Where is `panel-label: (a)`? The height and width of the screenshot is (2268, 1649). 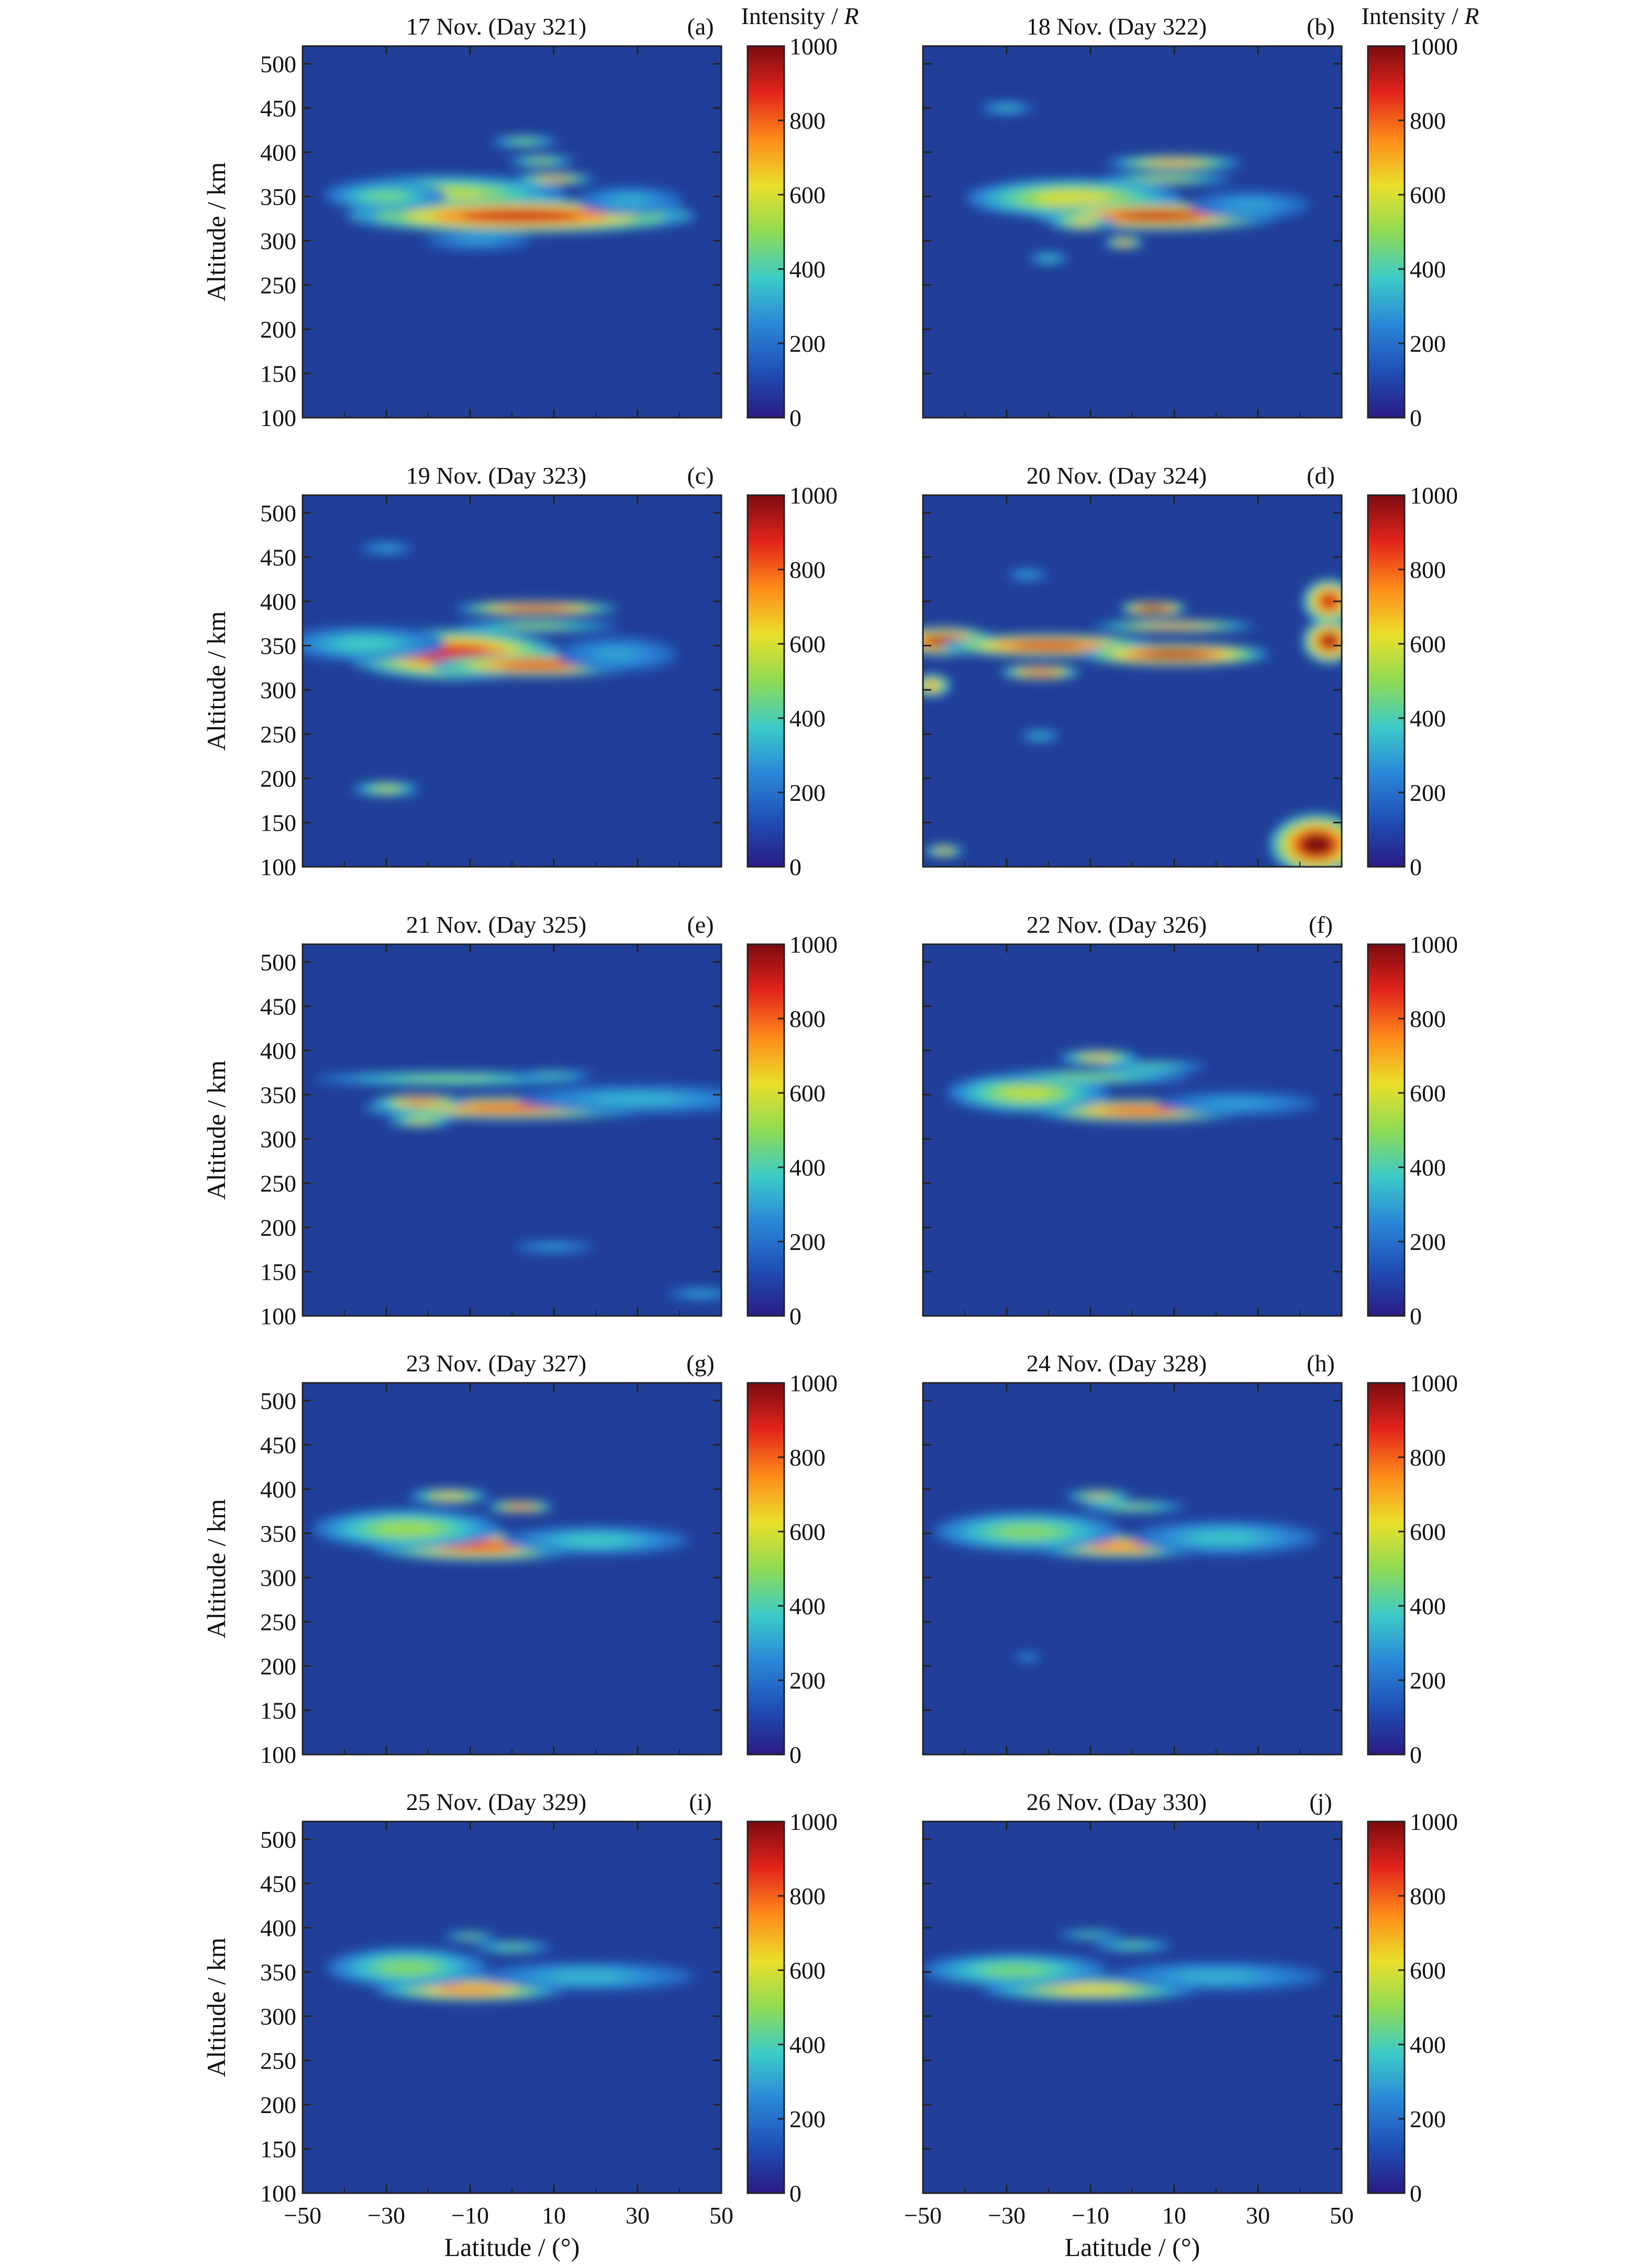
panel-label: (a) is located at coordinates (700, 27).